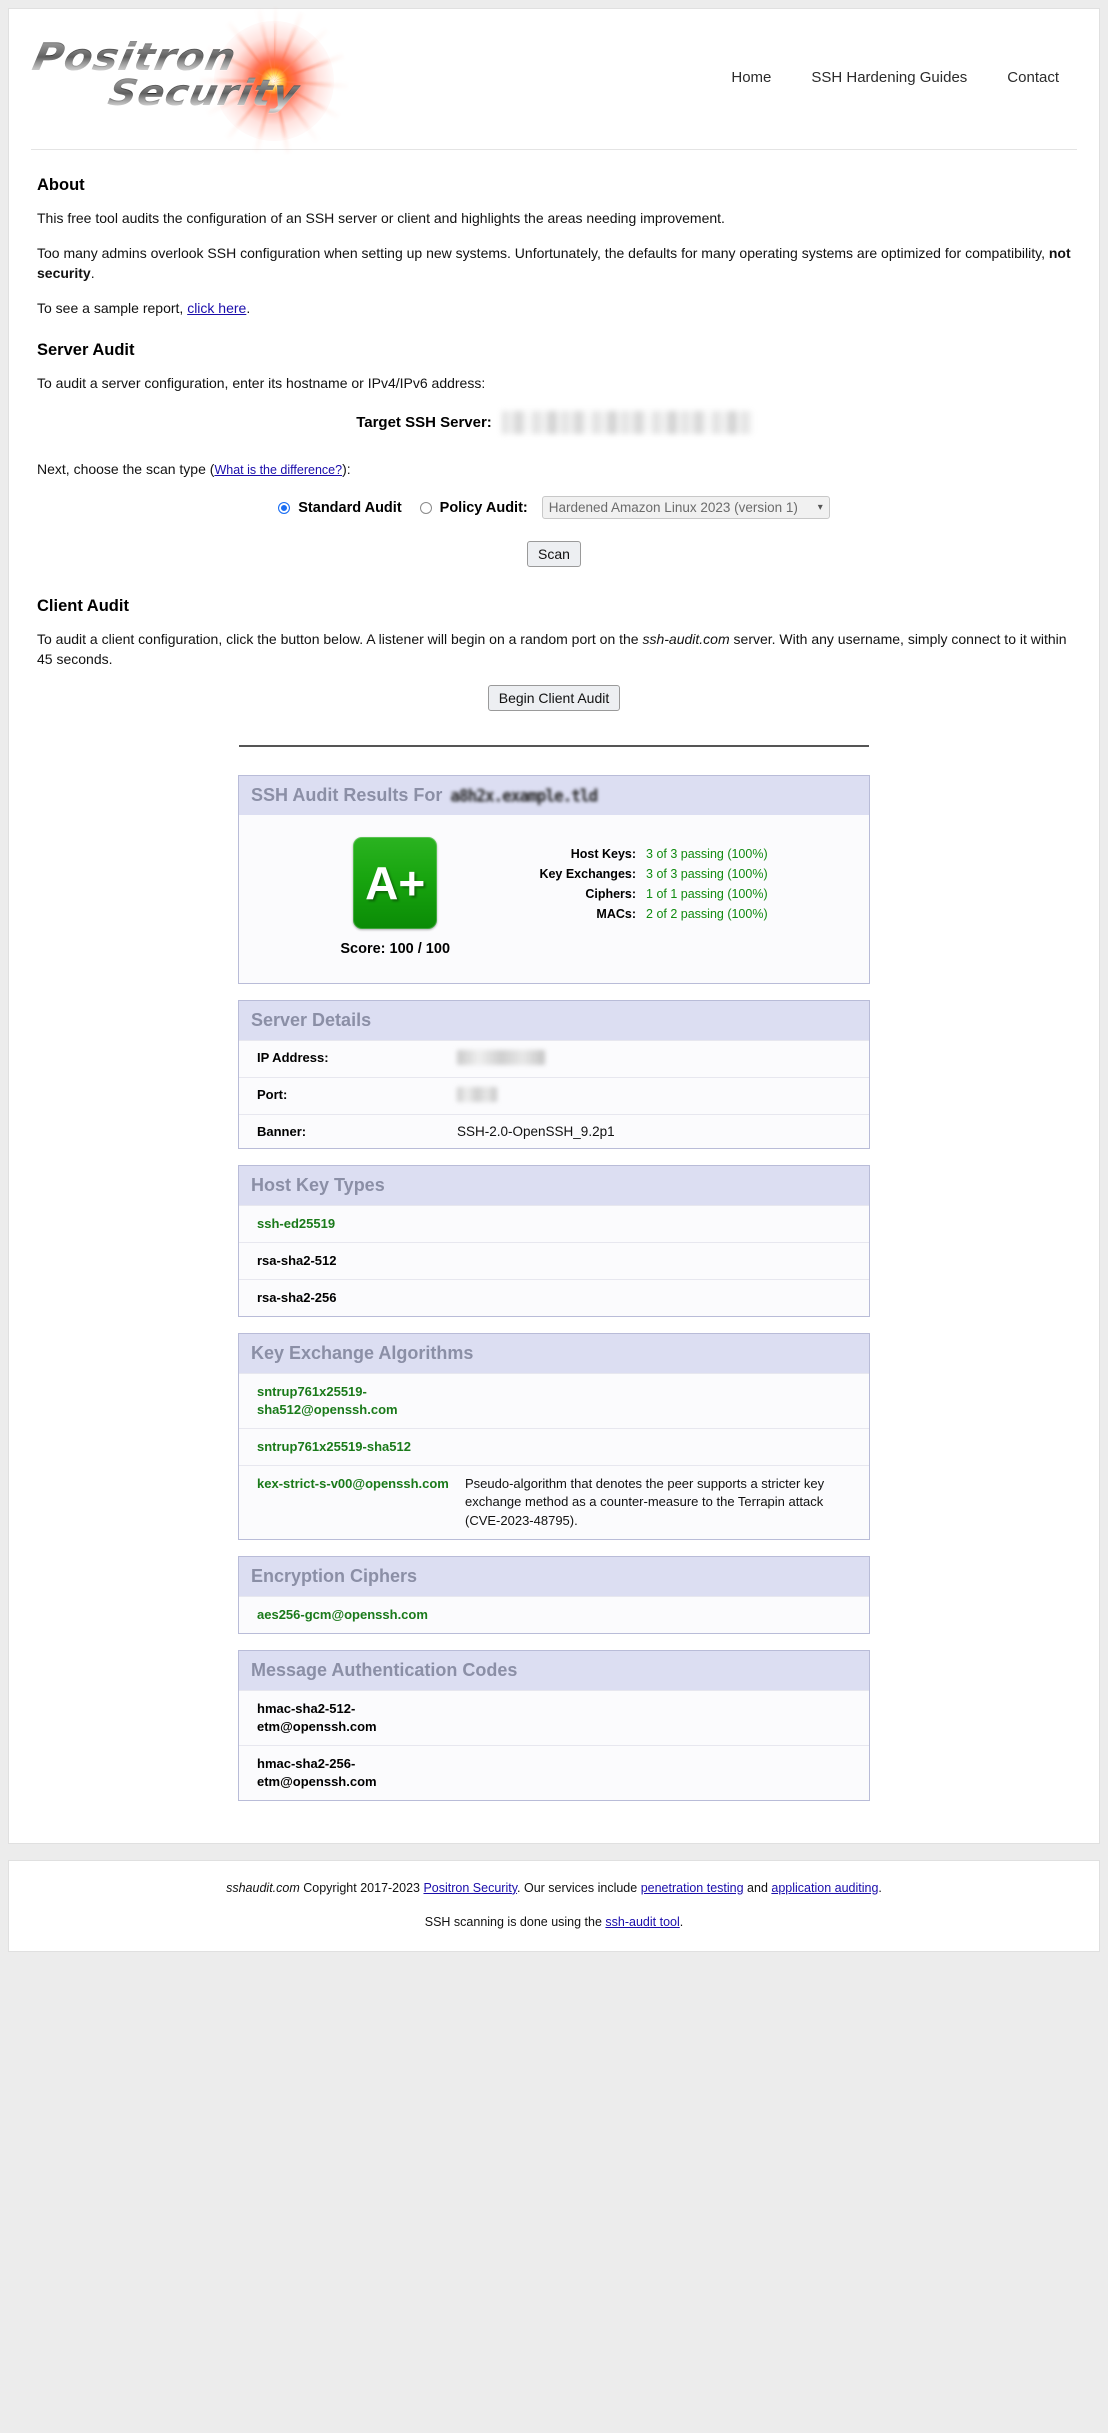 The height and width of the screenshot is (2433, 1108). Describe the element at coordinates (554, 1400) in the screenshot. I see `list-item: sntrup761x25519-sha512@openssh.com` at that location.